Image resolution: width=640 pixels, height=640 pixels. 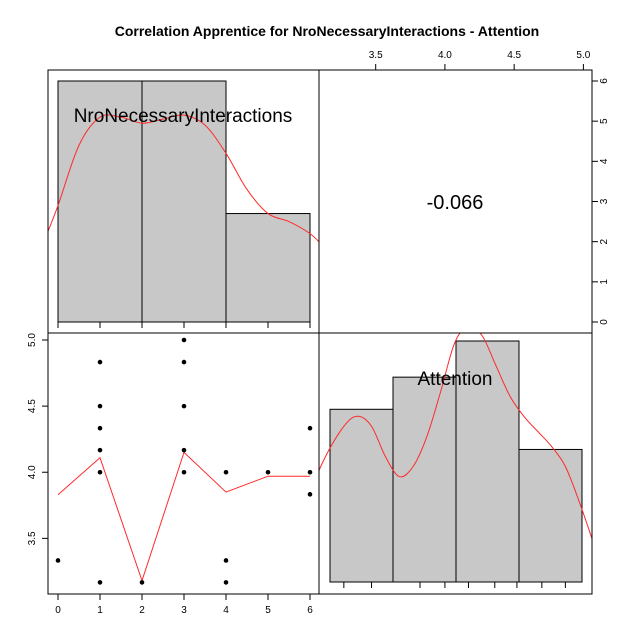 What do you see at coordinates (268, 610) in the screenshot?
I see `x-tick-label: 5` at bounding box center [268, 610].